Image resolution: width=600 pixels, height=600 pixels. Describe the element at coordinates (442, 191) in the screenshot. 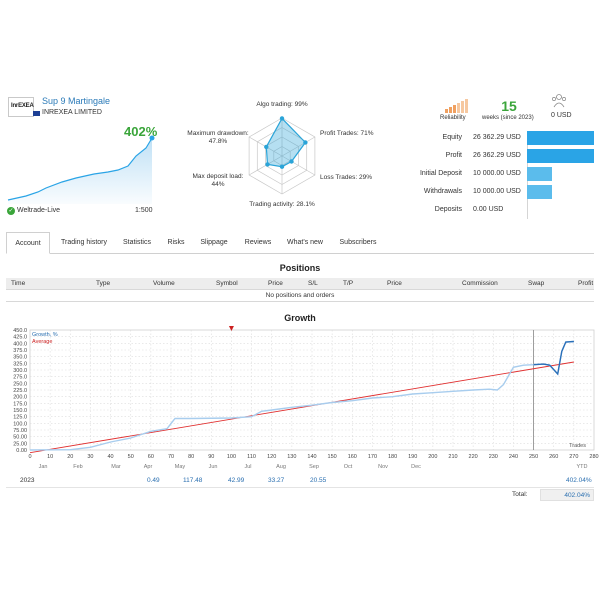

I see `stat-label: Withdrawals` at that location.